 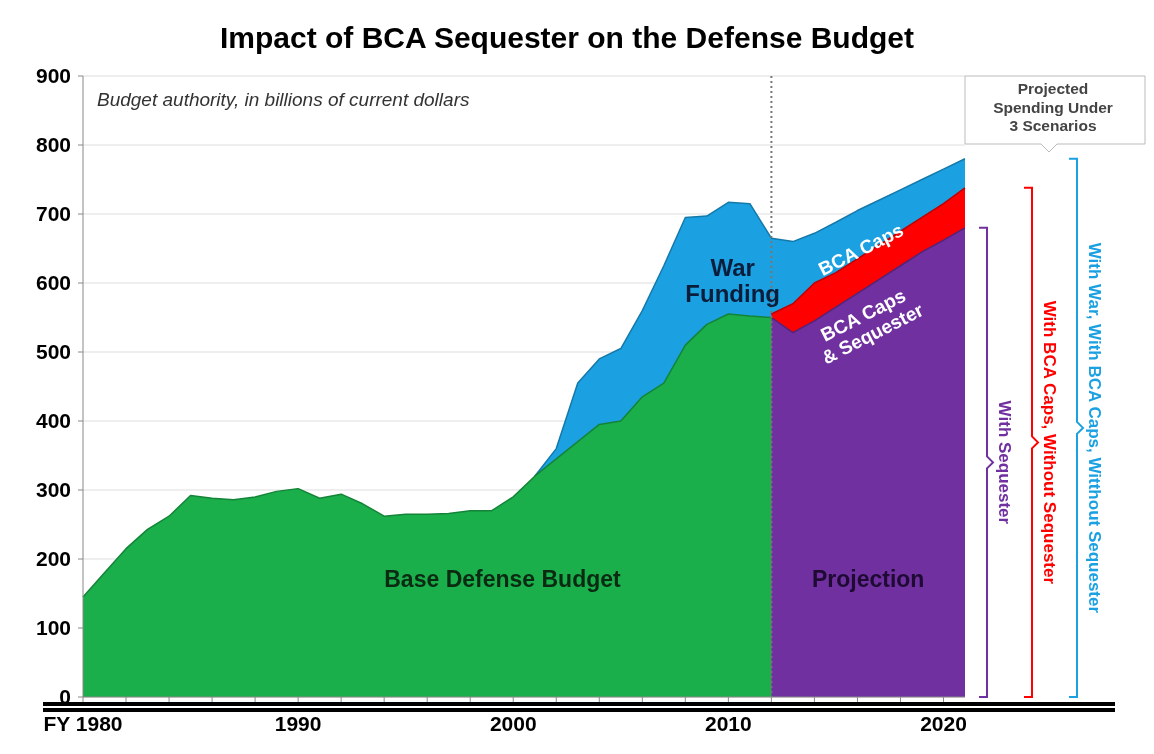 I want to click on y-tick-label: 800, so click(x=53, y=145).